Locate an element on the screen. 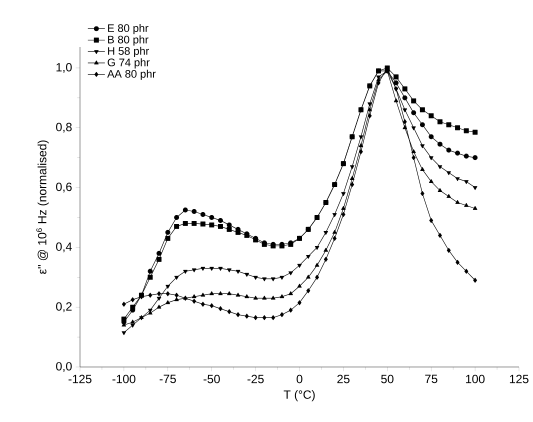 The width and height of the screenshot is (533, 422). x-tick-label: 125 is located at coordinates (519, 379).